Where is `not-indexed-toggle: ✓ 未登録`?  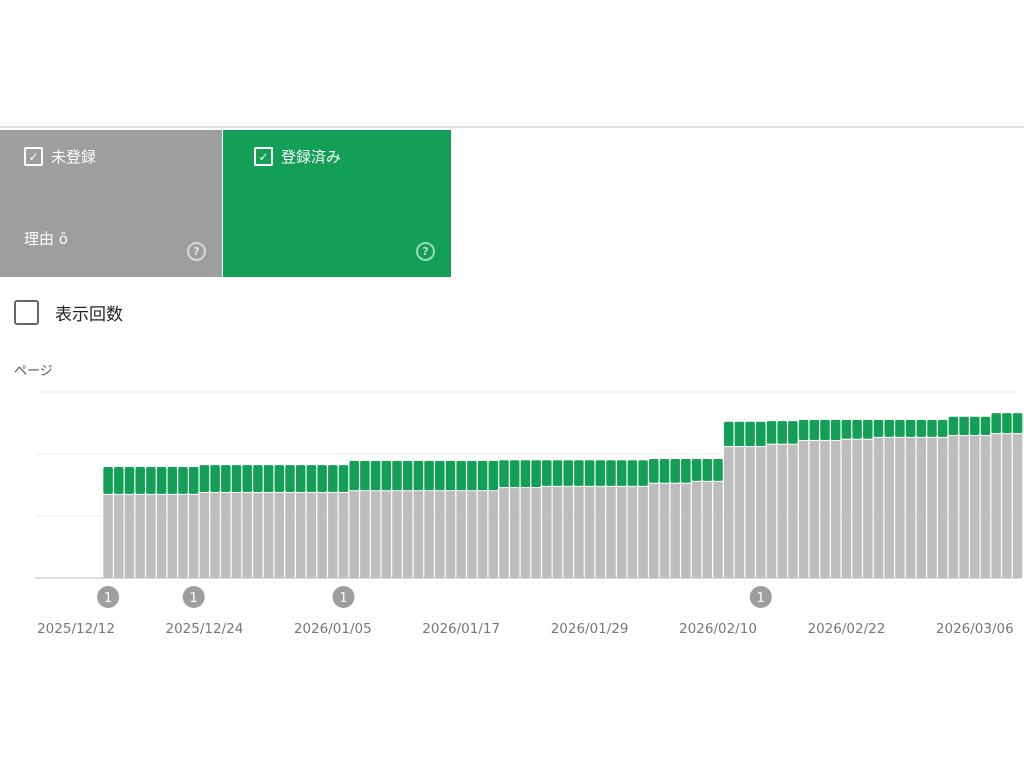 not-indexed-toggle: ✓ 未登録 is located at coordinates (60, 156).